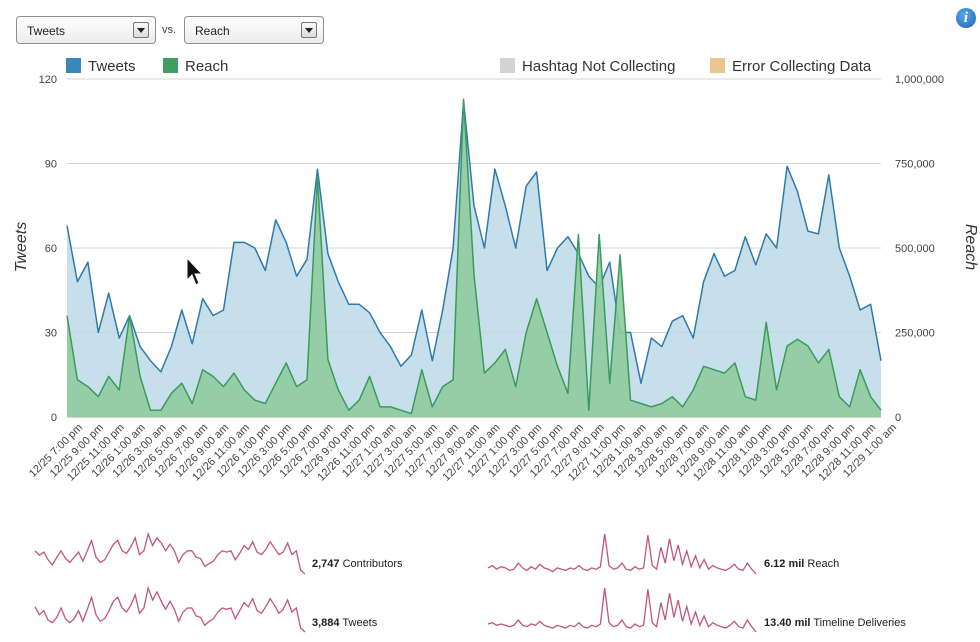  What do you see at coordinates (915, 334) in the screenshot?
I see `y-right-tick-label: 250,000` at bounding box center [915, 334].